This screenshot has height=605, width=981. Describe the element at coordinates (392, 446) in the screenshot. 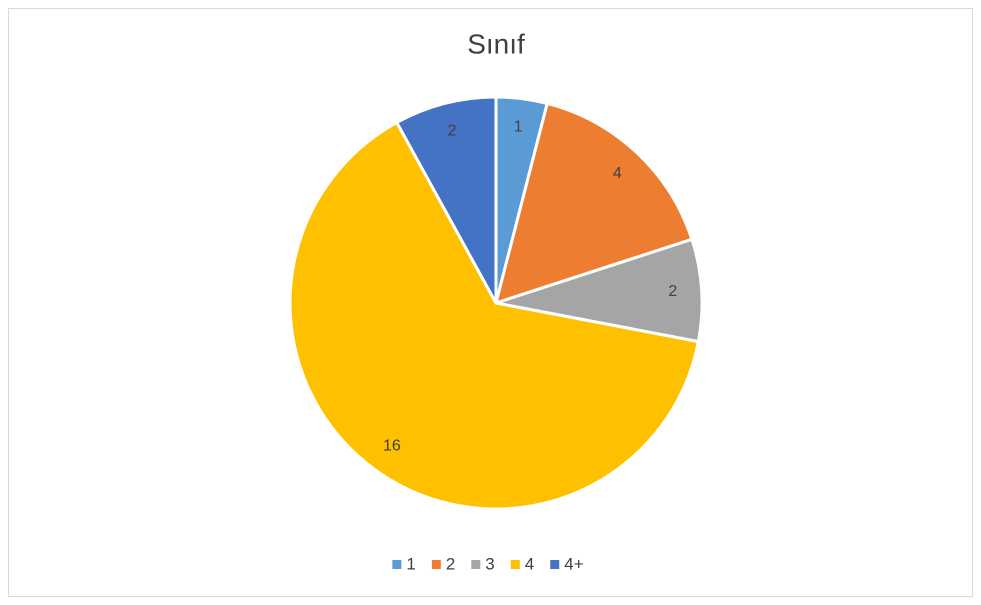

I see `data-label: 16` at that location.